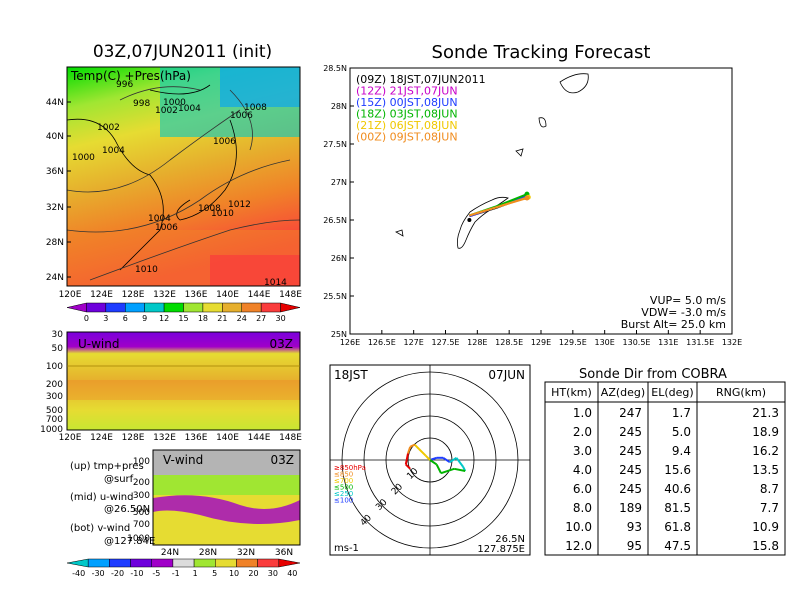 The image size is (792, 612). What do you see at coordinates (677, 470) in the screenshot?
I see `sonde-dir-cell: 15.6` at bounding box center [677, 470].